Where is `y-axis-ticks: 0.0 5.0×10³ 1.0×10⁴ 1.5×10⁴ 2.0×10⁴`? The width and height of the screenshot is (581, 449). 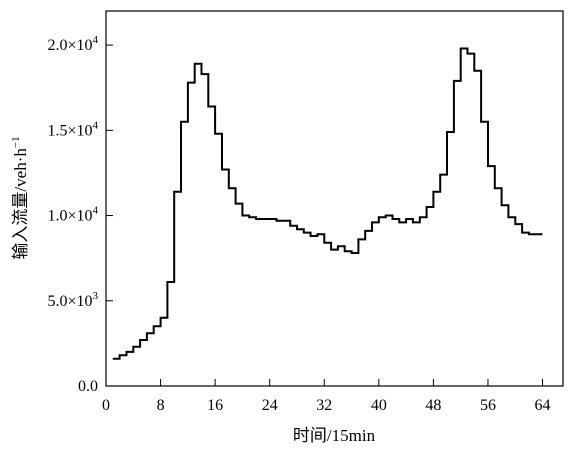
y-axis-ticks: 0.0 5.0×10³ 1.0×10⁴ 1.5×10⁴ 2.0×10⁴ is located at coordinates (80, 214).